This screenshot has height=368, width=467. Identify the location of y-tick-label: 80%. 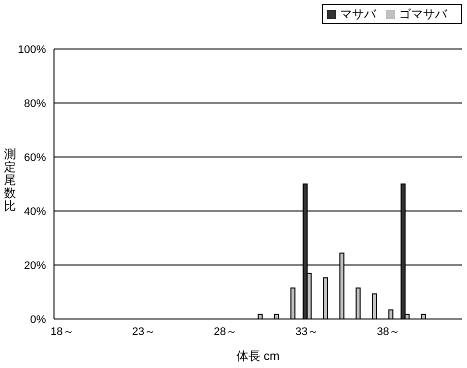
(35, 104).